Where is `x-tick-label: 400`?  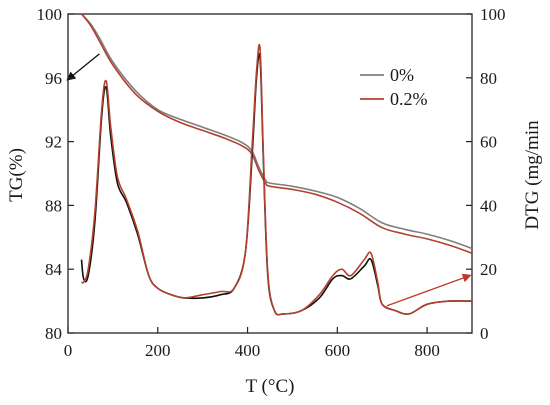 x-tick-label: 400 is located at coordinates (248, 350).